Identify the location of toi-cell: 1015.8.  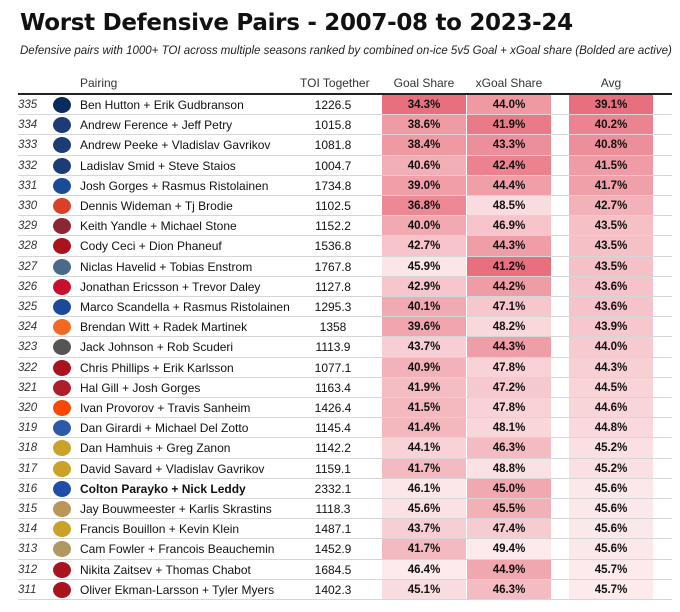
(333, 125).